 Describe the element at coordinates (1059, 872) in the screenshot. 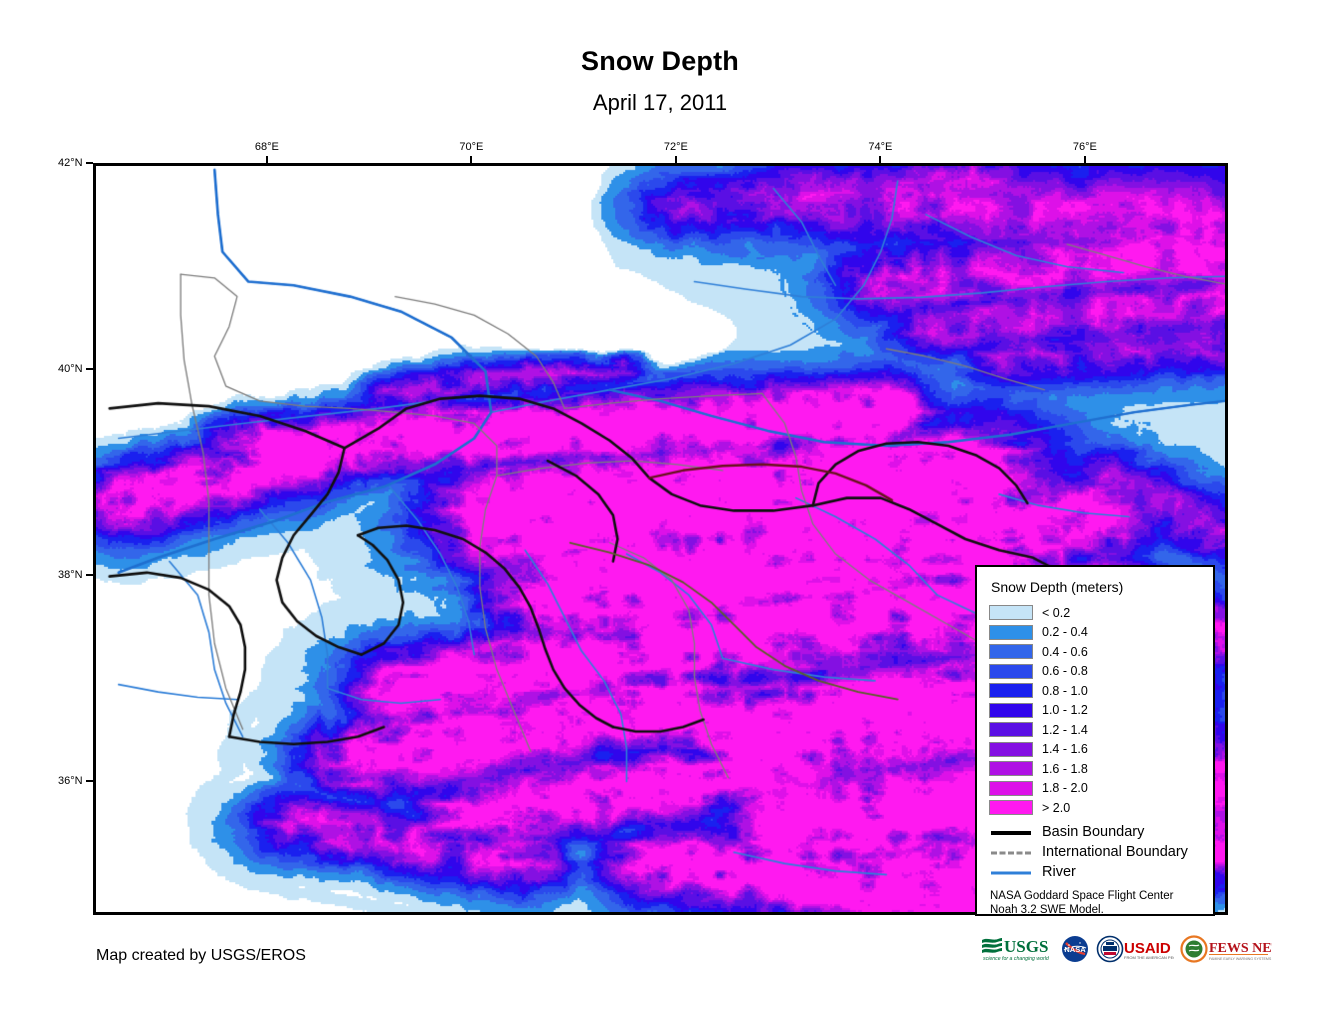

I see `legend-line-label: River` at that location.